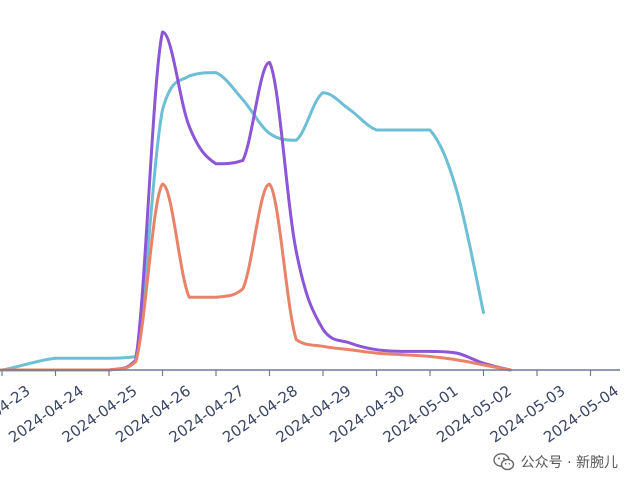 This screenshot has height=491, width=640. Describe the element at coordinates (310, 372) in the screenshot. I see `x-axis` at that location.